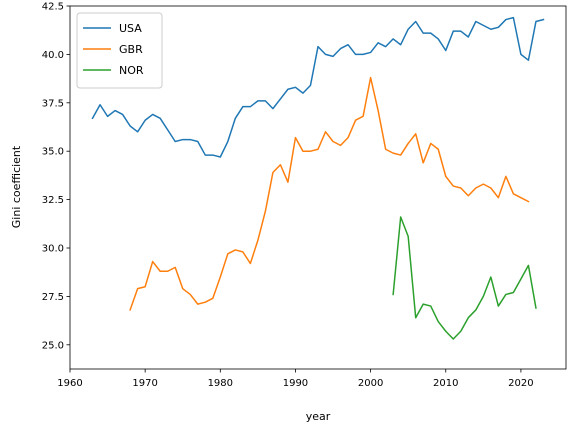  I want to click on x-tick-label: 2000, so click(370, 383).